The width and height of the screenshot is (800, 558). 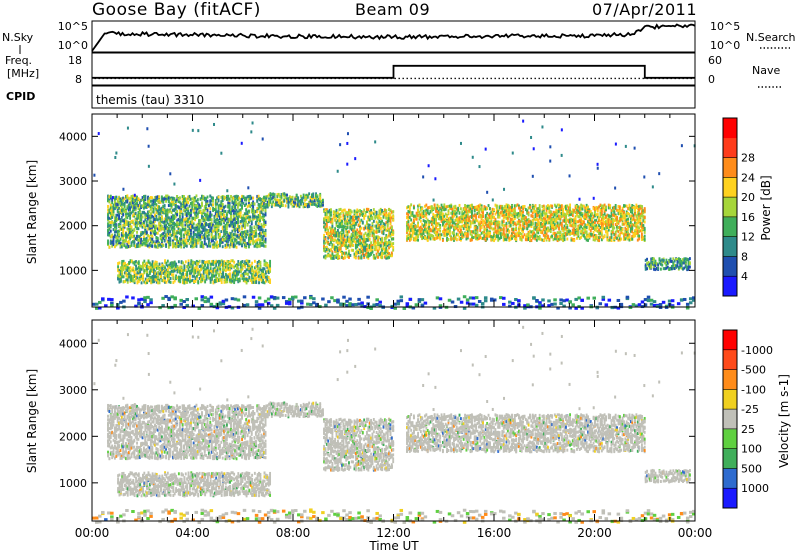 I want to click on freq-label-line2: [MHz], so click(x=23, y=73).